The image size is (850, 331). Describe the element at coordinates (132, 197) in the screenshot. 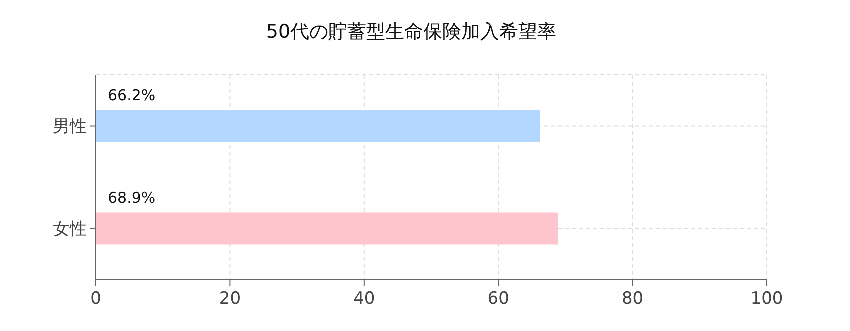

I see `data-label: 68.9%` at that location.